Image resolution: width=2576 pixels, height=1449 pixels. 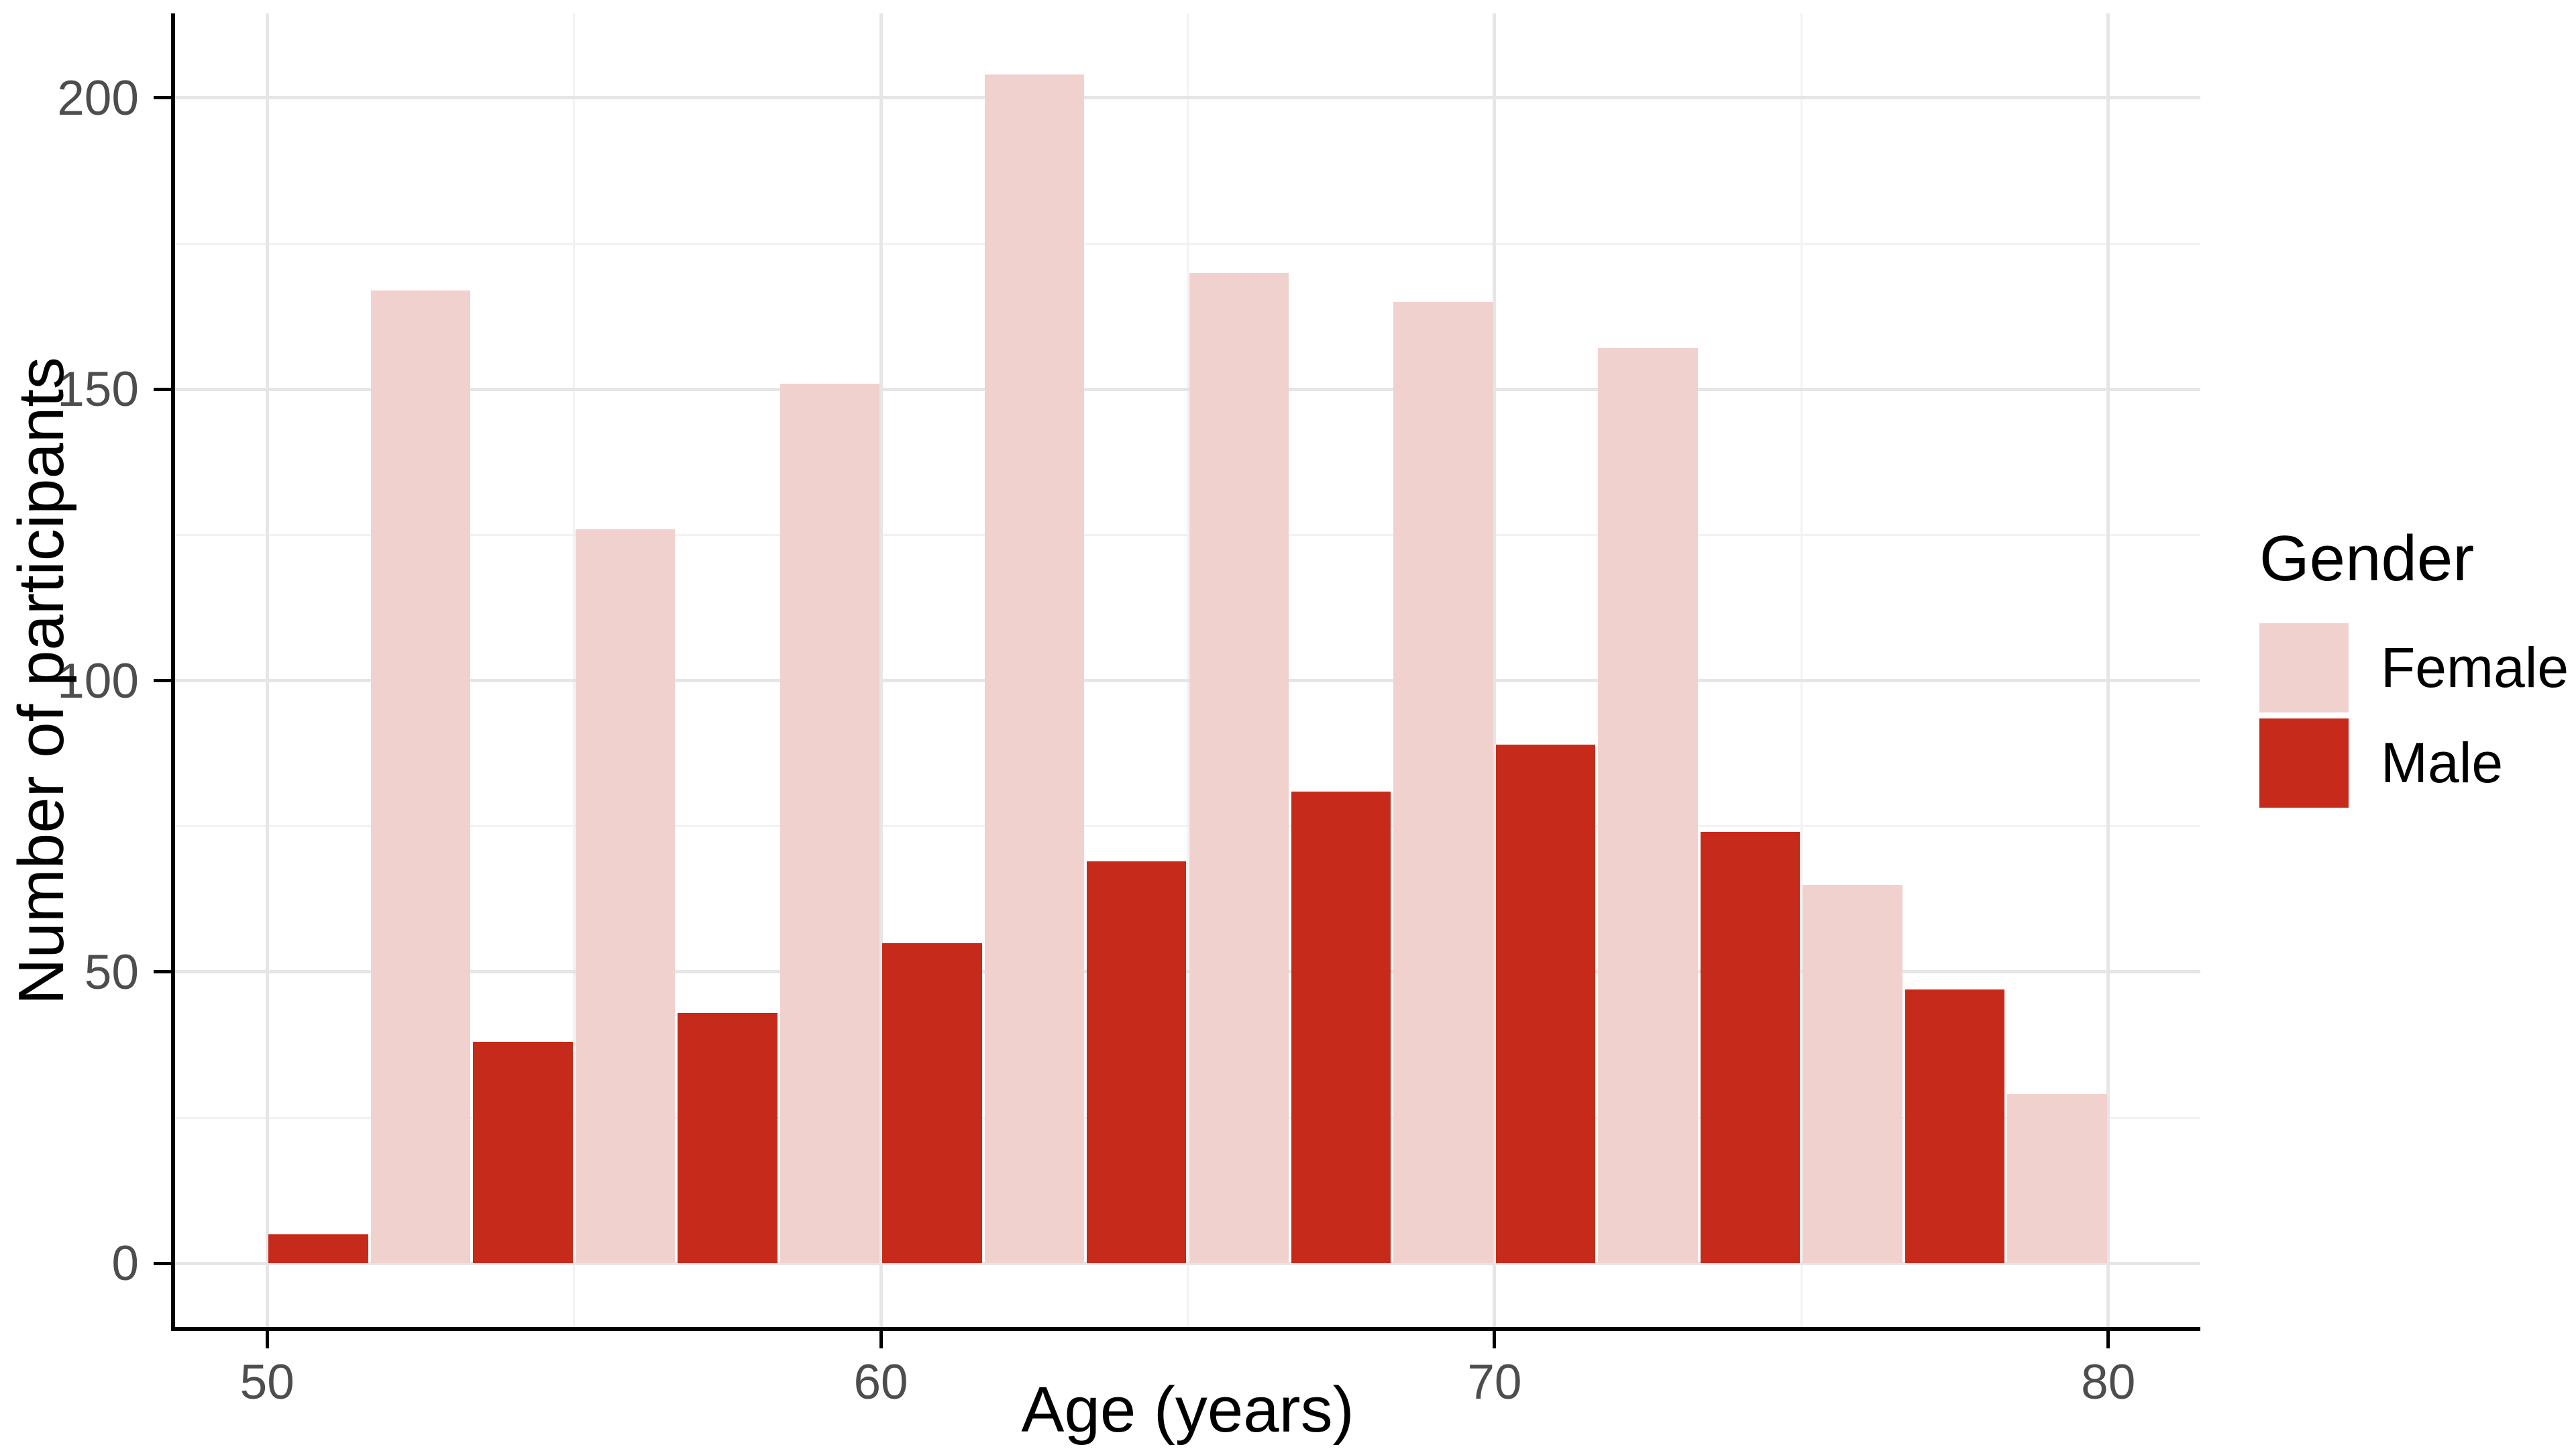 I want to click on bar-male-bin-73.333, so click(x=1750, y=1048).